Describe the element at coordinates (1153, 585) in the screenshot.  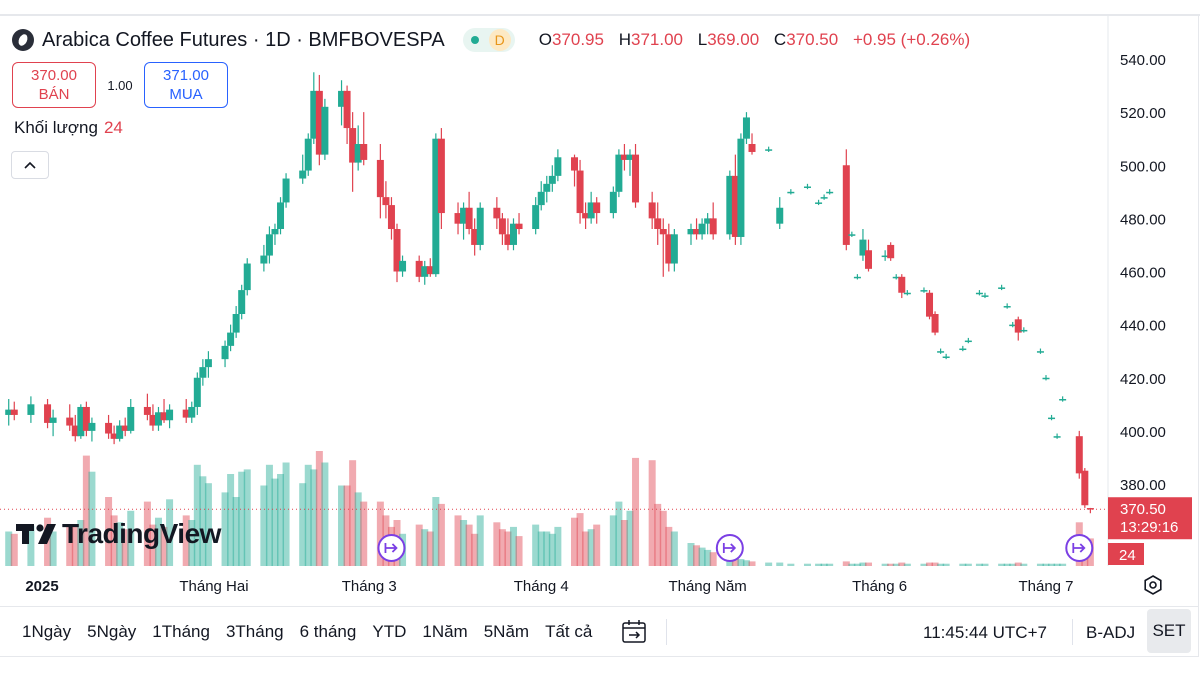
I see `chart-settings-gear-icon` at that location.